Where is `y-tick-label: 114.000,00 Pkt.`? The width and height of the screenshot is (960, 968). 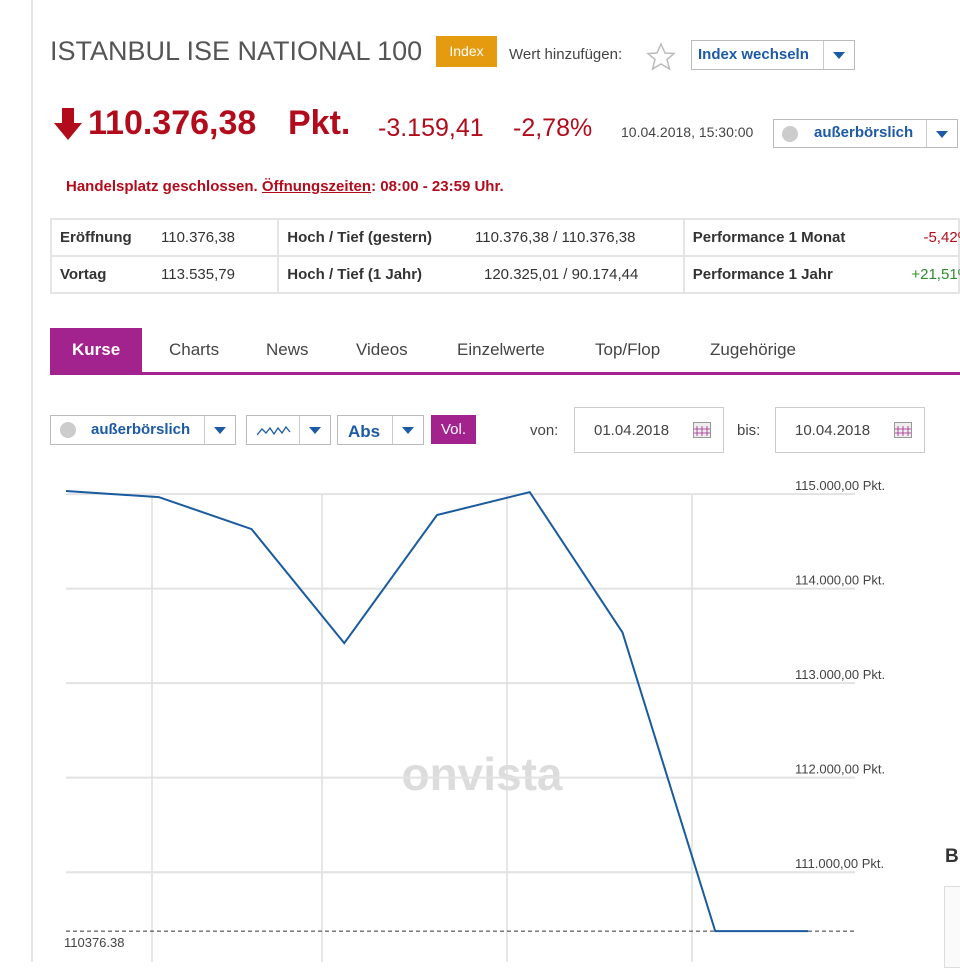
y-tick-label: 114.000,00 Pkt. is located at coordinates (840, 580).